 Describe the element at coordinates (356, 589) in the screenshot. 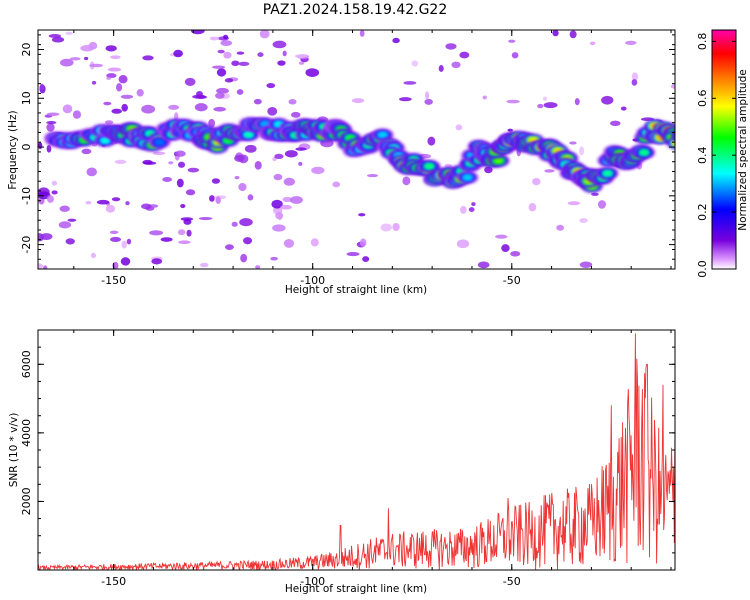

I see `snr-xlabel: Height of straight line (km)` at that location.